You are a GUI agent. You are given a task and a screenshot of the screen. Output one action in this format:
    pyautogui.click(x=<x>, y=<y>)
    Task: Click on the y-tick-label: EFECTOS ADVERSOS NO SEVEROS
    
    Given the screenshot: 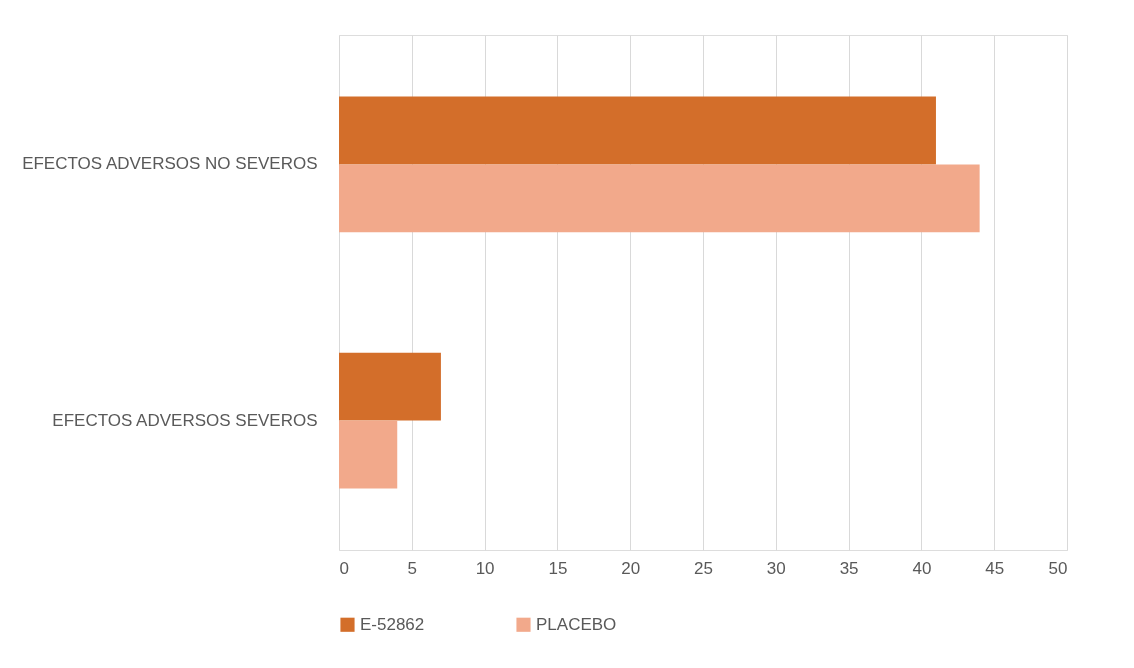 What is the action you would take?
    pyautogui.click(x=170, y=164)
    